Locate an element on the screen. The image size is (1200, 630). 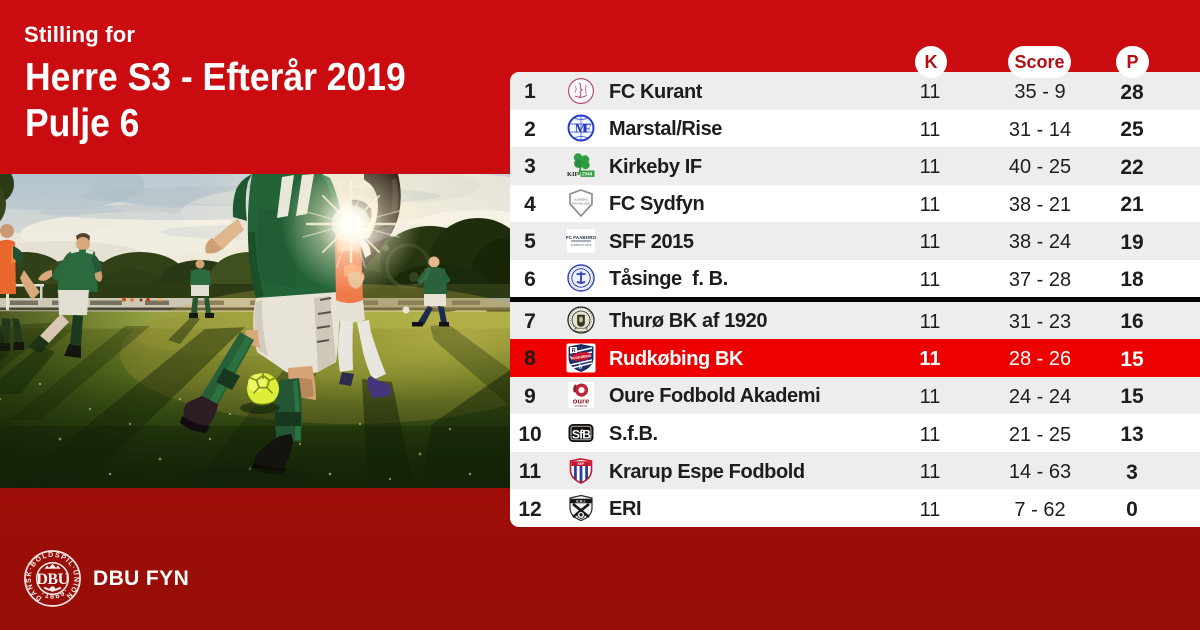
svg-text: KIF is located at coordinates (572, 174).